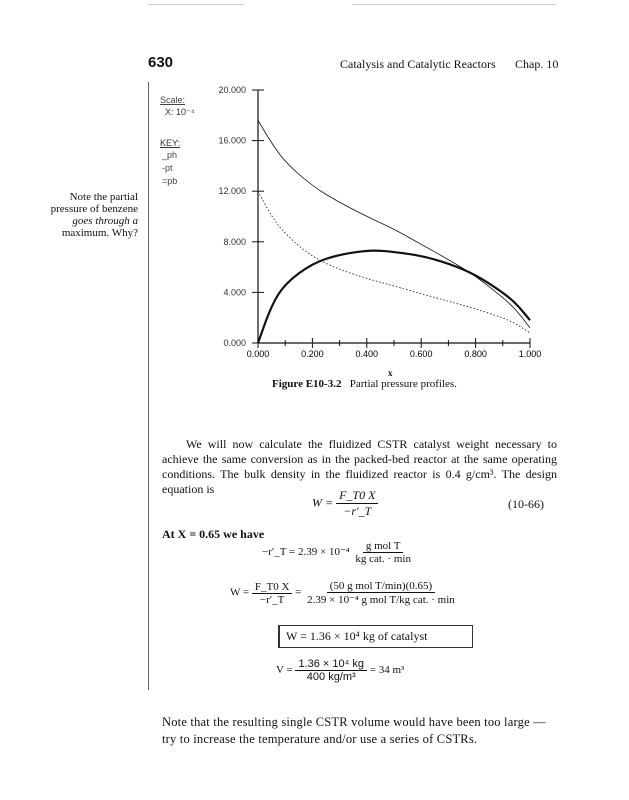 The height and width of the screenshot is (800, 629). I want to click on margin-note-line: Note the partial, so click(103, 197).